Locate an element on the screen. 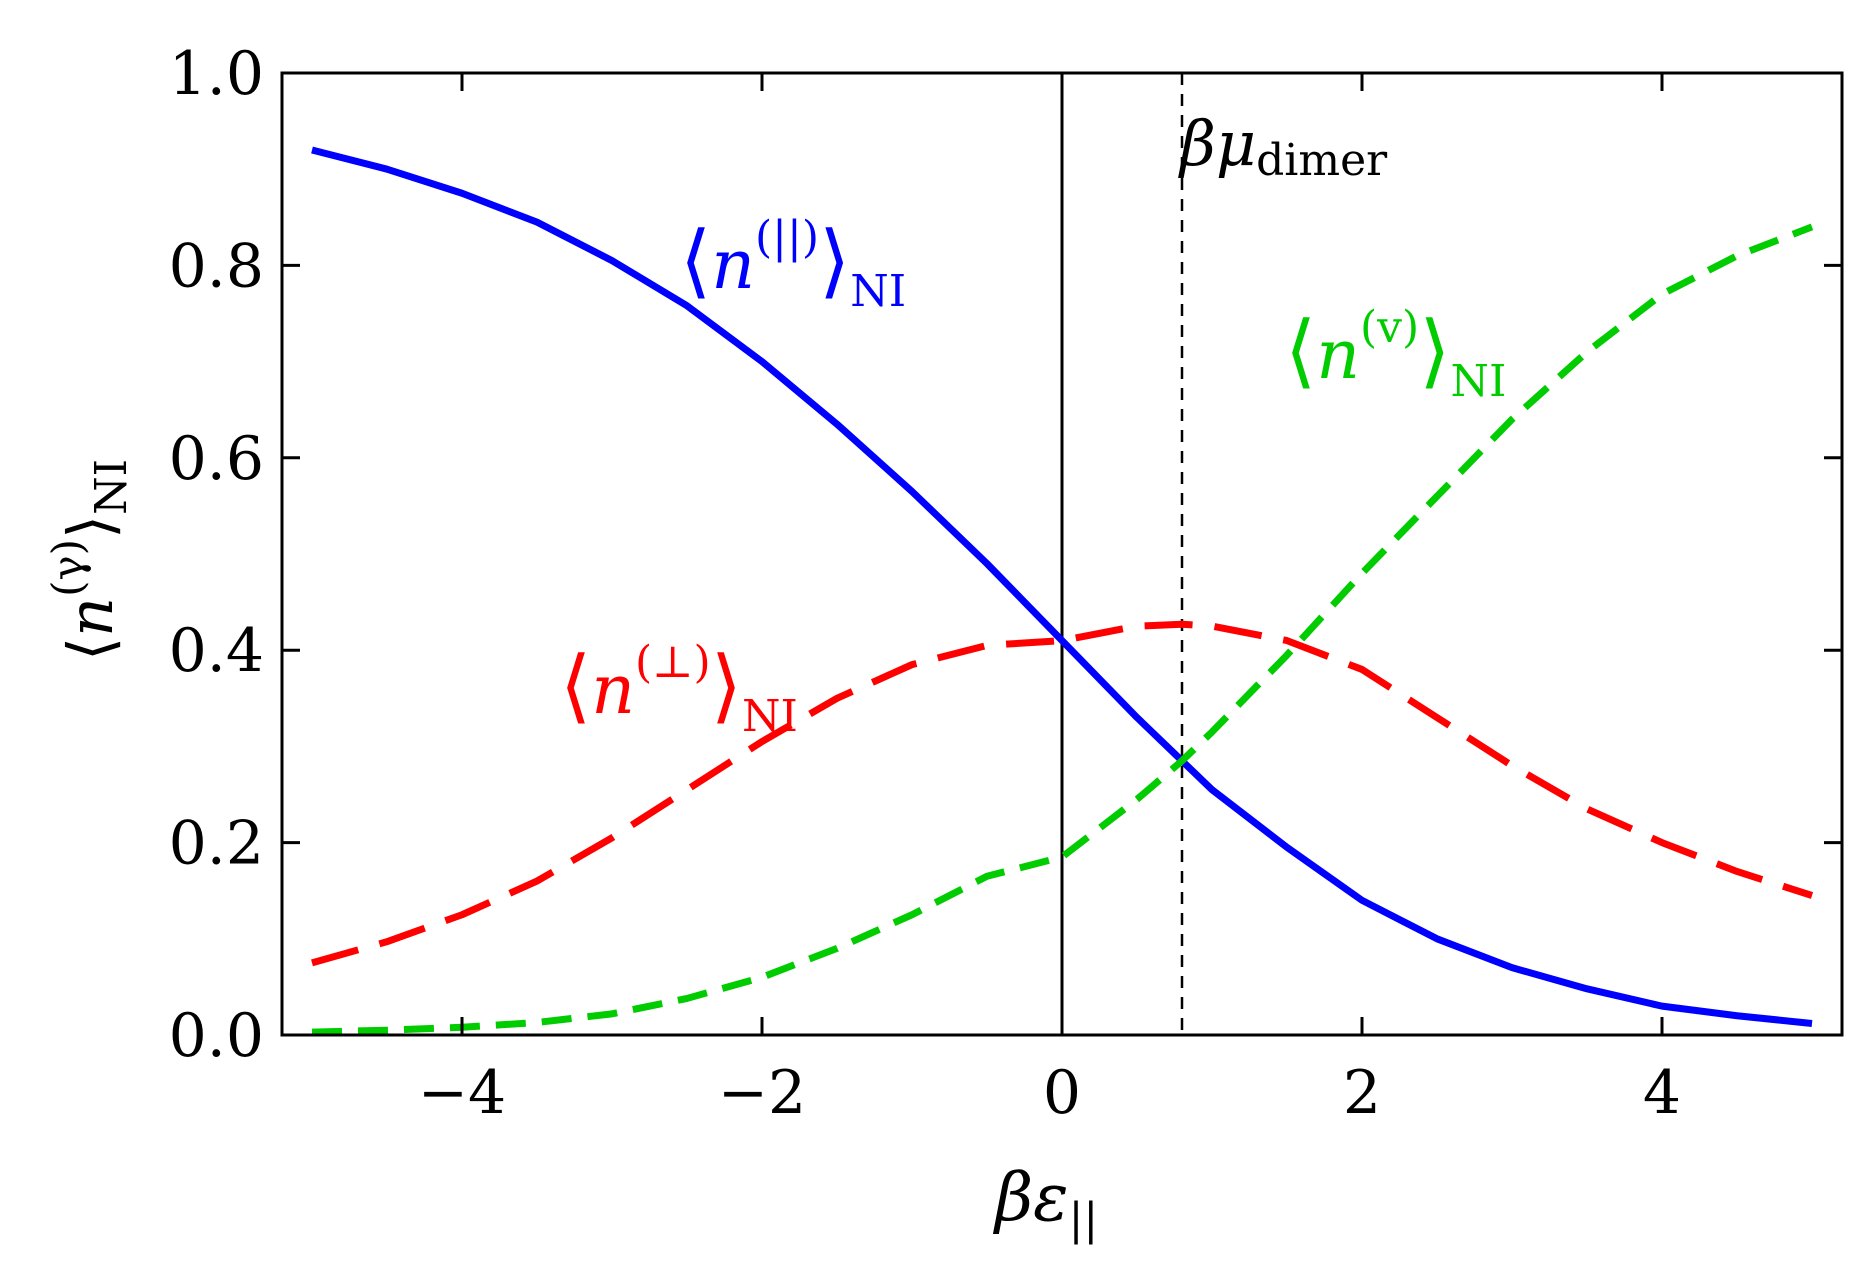  y-axis-label-close: ⟩ is located at coordinates (90, 527).